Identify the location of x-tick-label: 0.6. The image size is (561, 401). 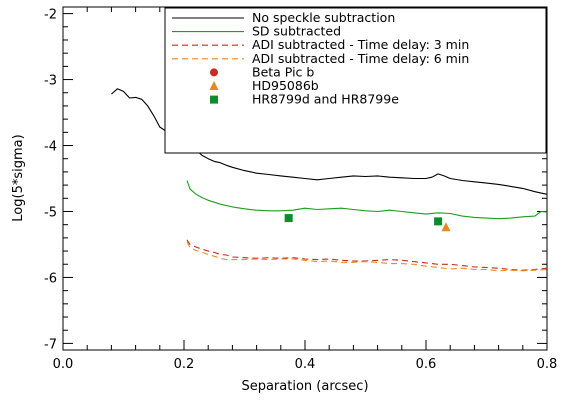
(426, 364).